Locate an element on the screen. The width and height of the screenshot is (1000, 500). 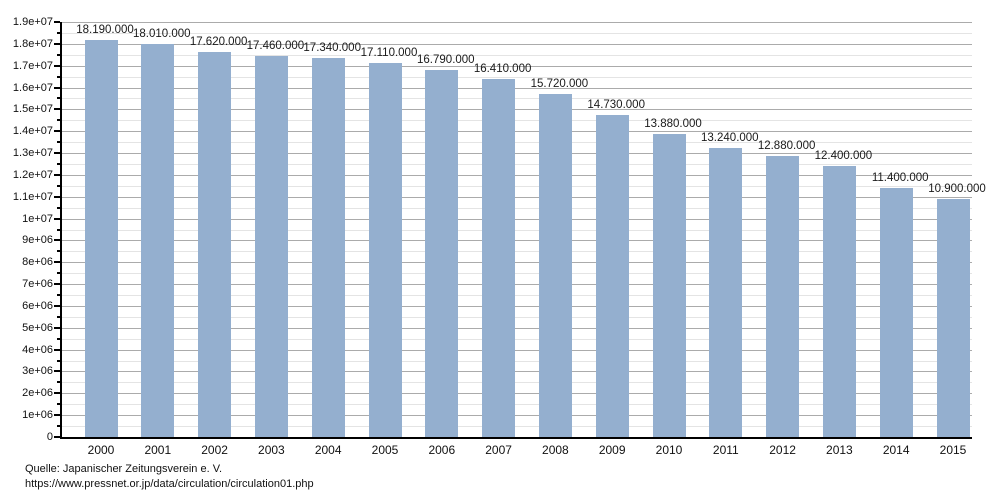
bar-value-label: 14.730.000 is located at coordinates (616, 105).